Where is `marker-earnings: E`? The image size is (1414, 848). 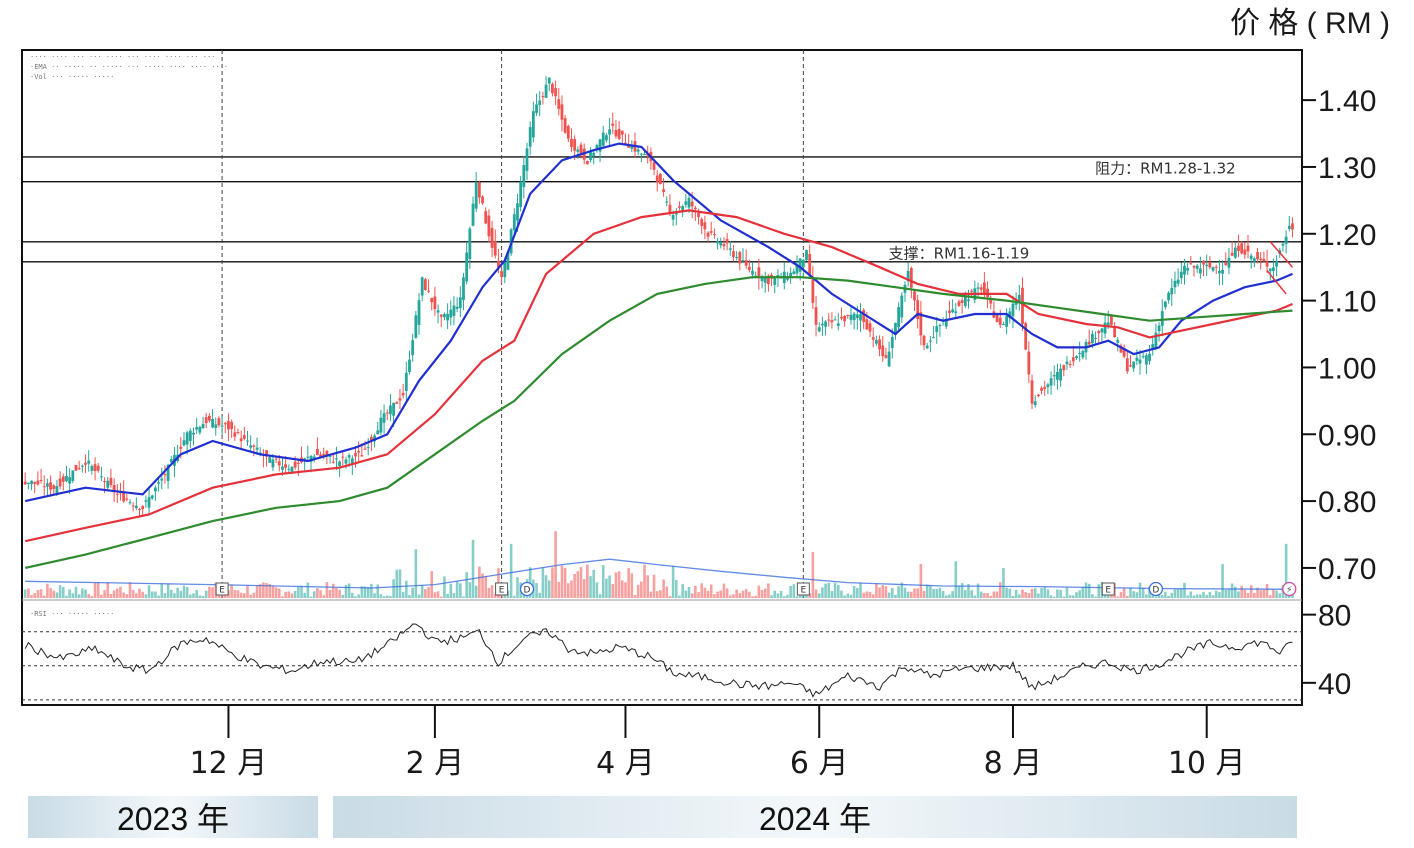
marker-earnings: E is located at coordinates (502, 589).